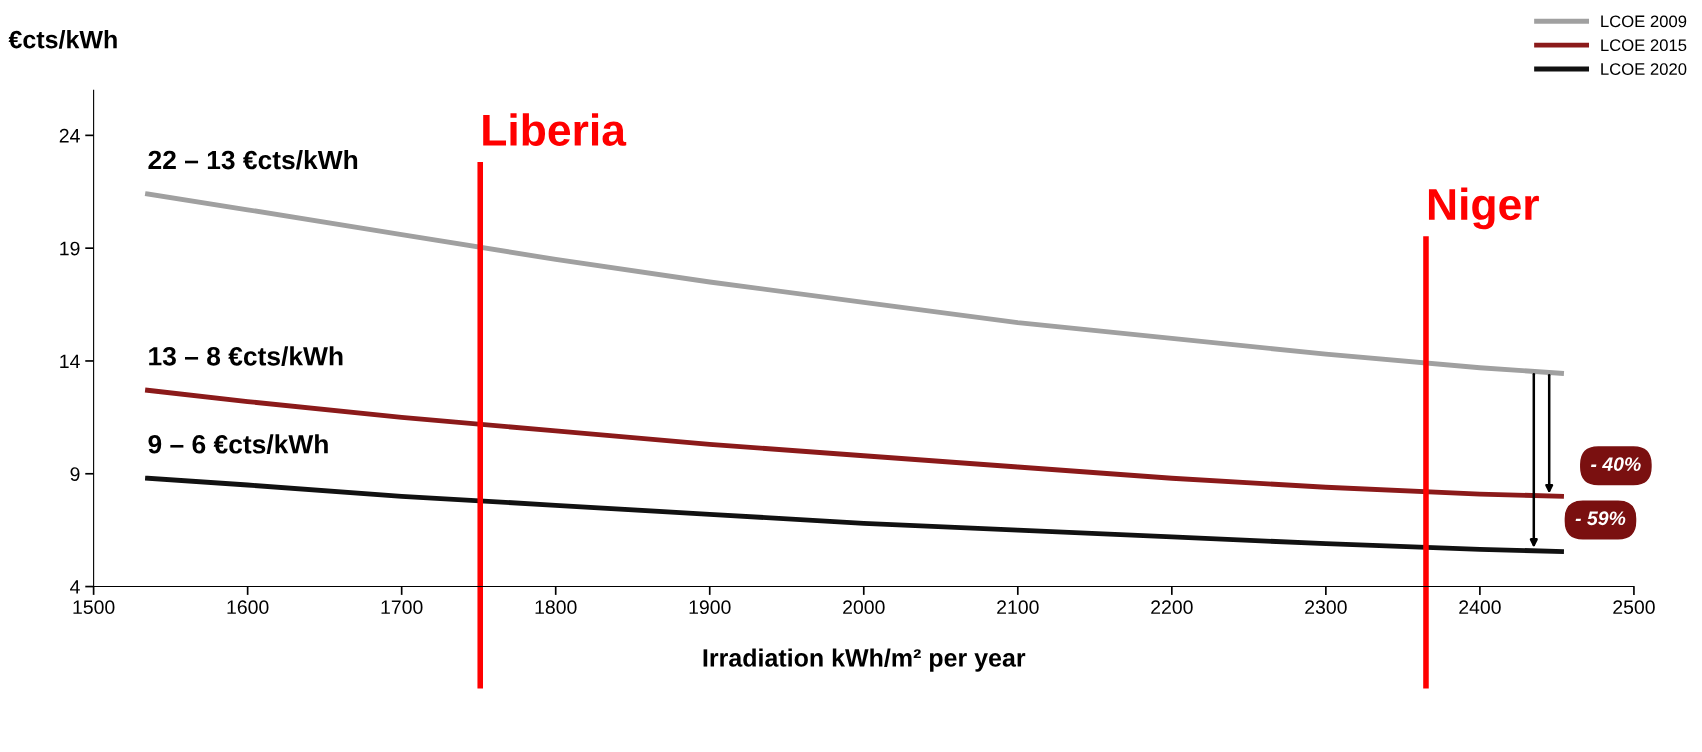 The image size is (1702, 752). Describe the element at coordinates (1483, 208) in the screenshot. I see `ref-line-label: Niger` at that location.